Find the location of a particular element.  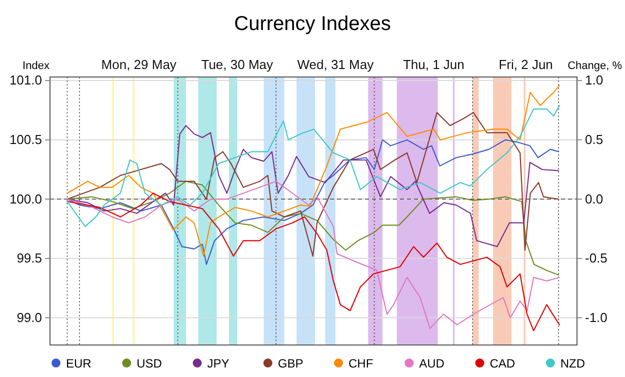

legend-label: AUD is located at coordinates (432, 363).